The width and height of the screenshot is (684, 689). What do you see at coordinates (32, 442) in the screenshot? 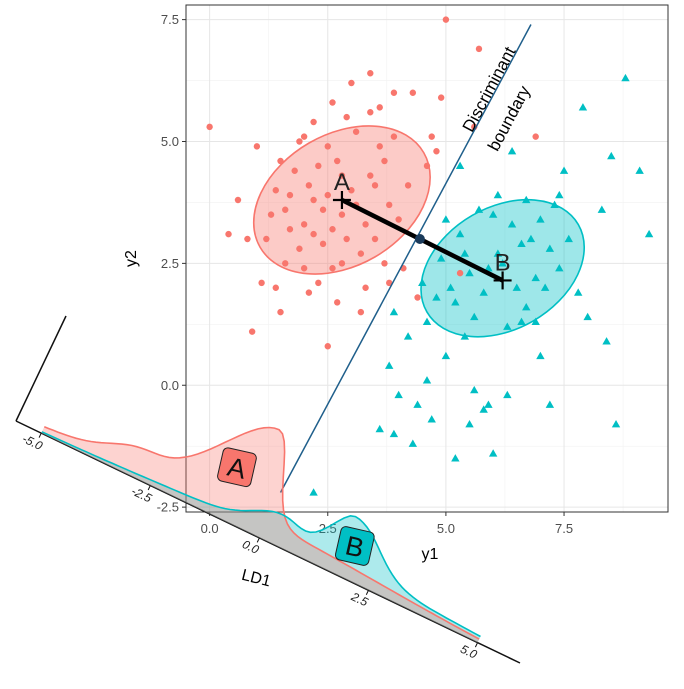
I see `ld1-tick-label: -5.0` at bounding box center [32, 442].